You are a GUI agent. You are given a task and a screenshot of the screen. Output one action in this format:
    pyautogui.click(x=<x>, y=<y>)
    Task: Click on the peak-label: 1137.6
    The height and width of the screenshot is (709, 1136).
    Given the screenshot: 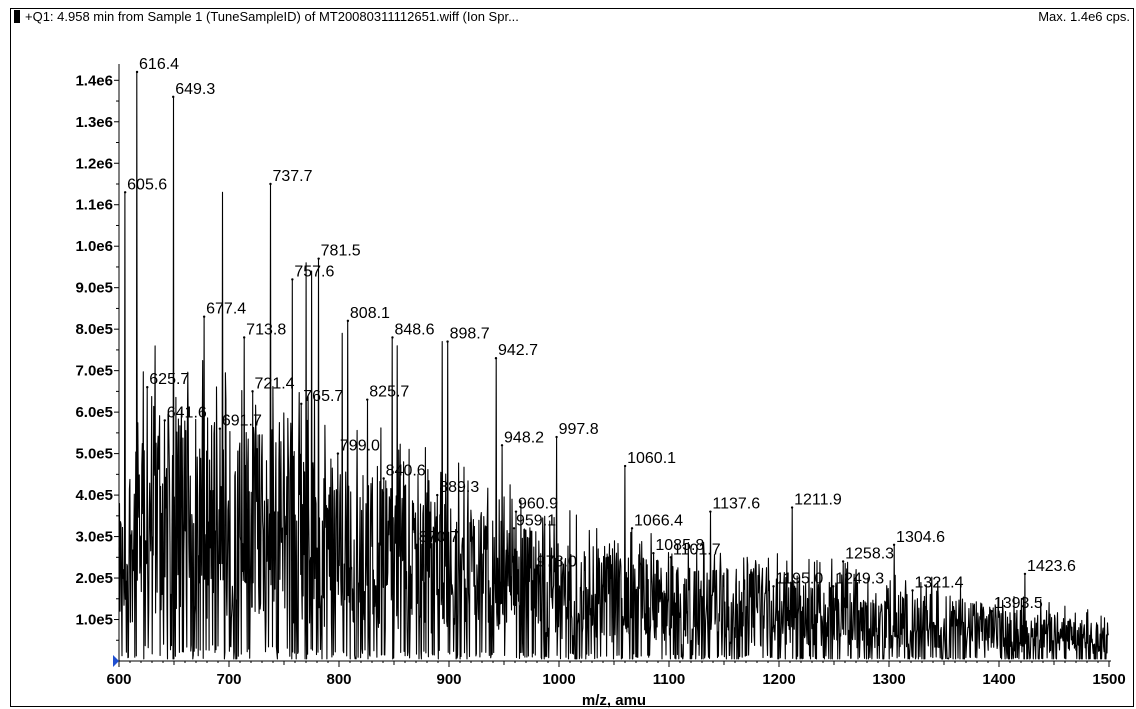 What is the action you would take?
    pyautogui.click(x=736, y=504)
    